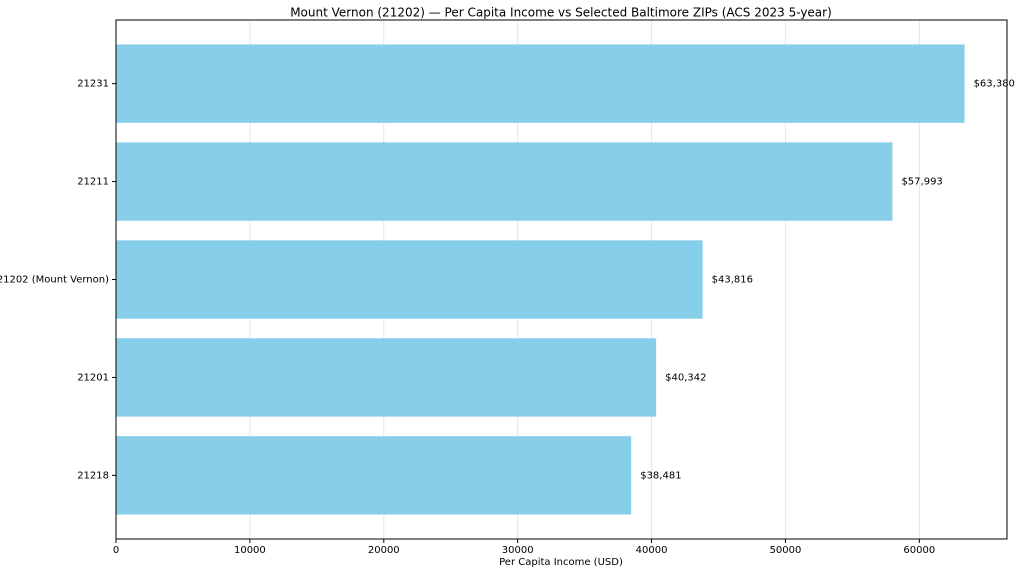 Image resolution: width=1024 pixels, height=576 pixels. I want to click on x-tick-label: 30000, so click(518, 550).